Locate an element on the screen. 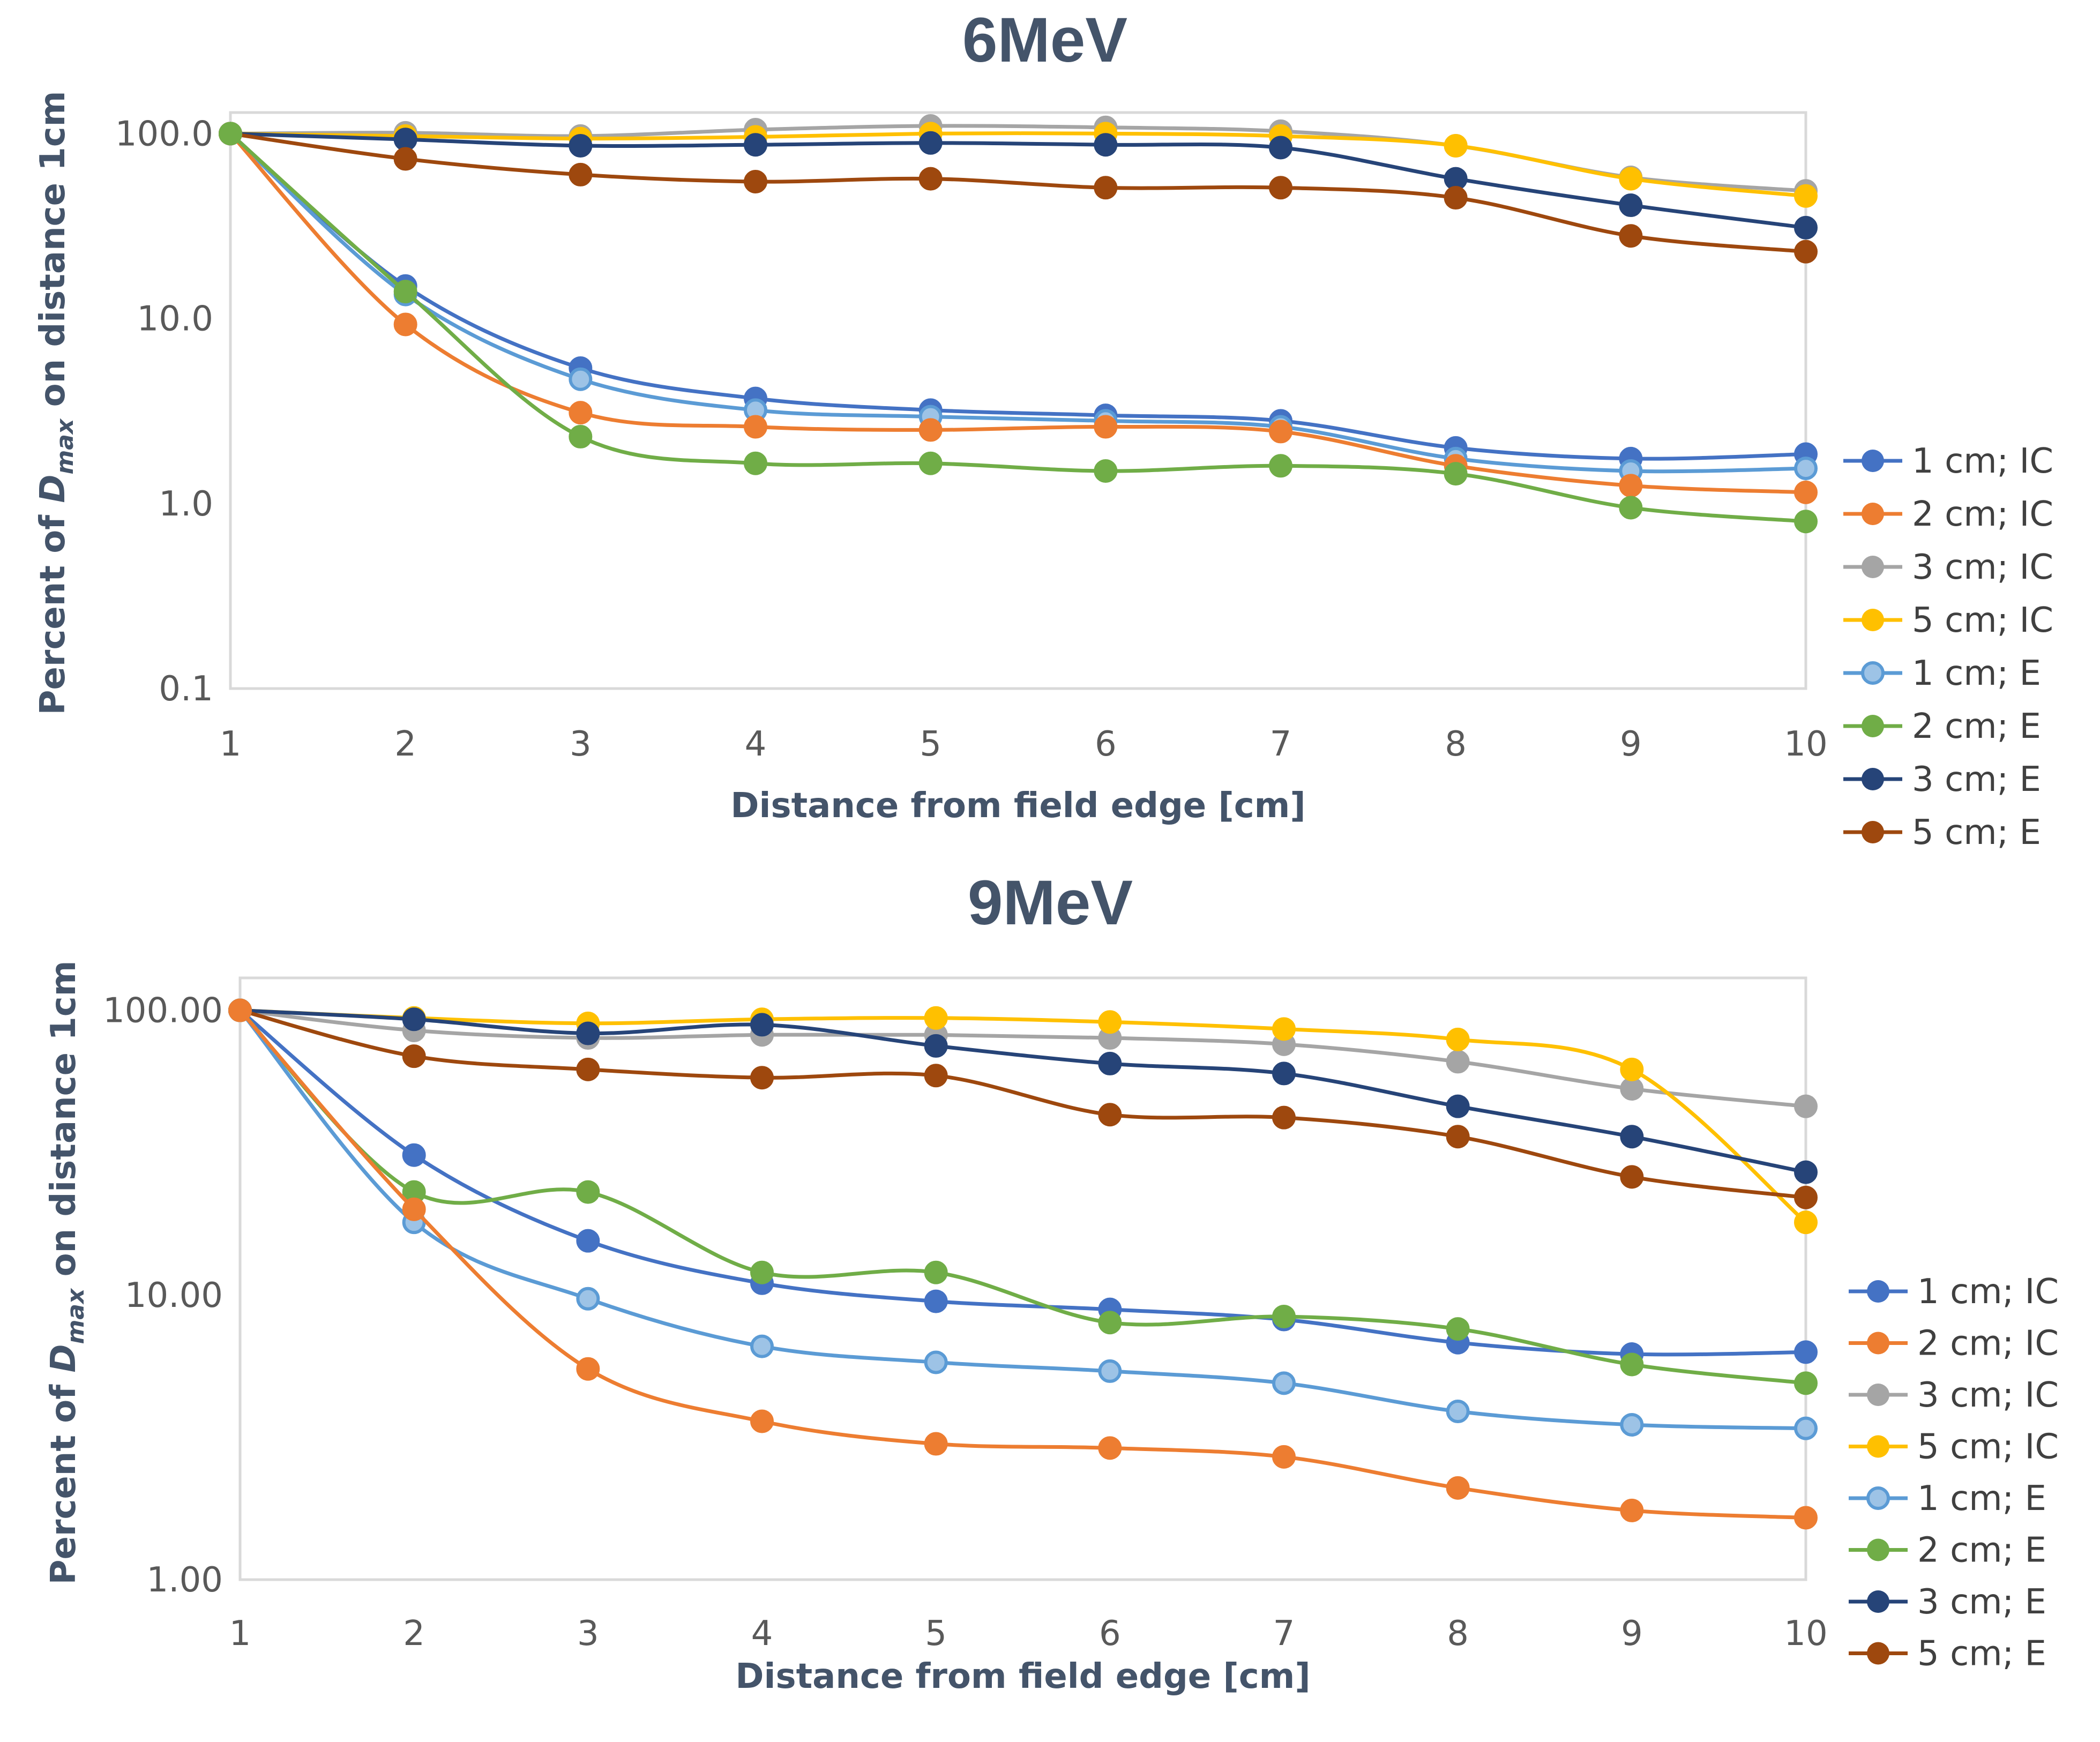 The width and height of the screenshot is (2100, 1742). x-tick-label: 3 is located at coordinates (581, 744).